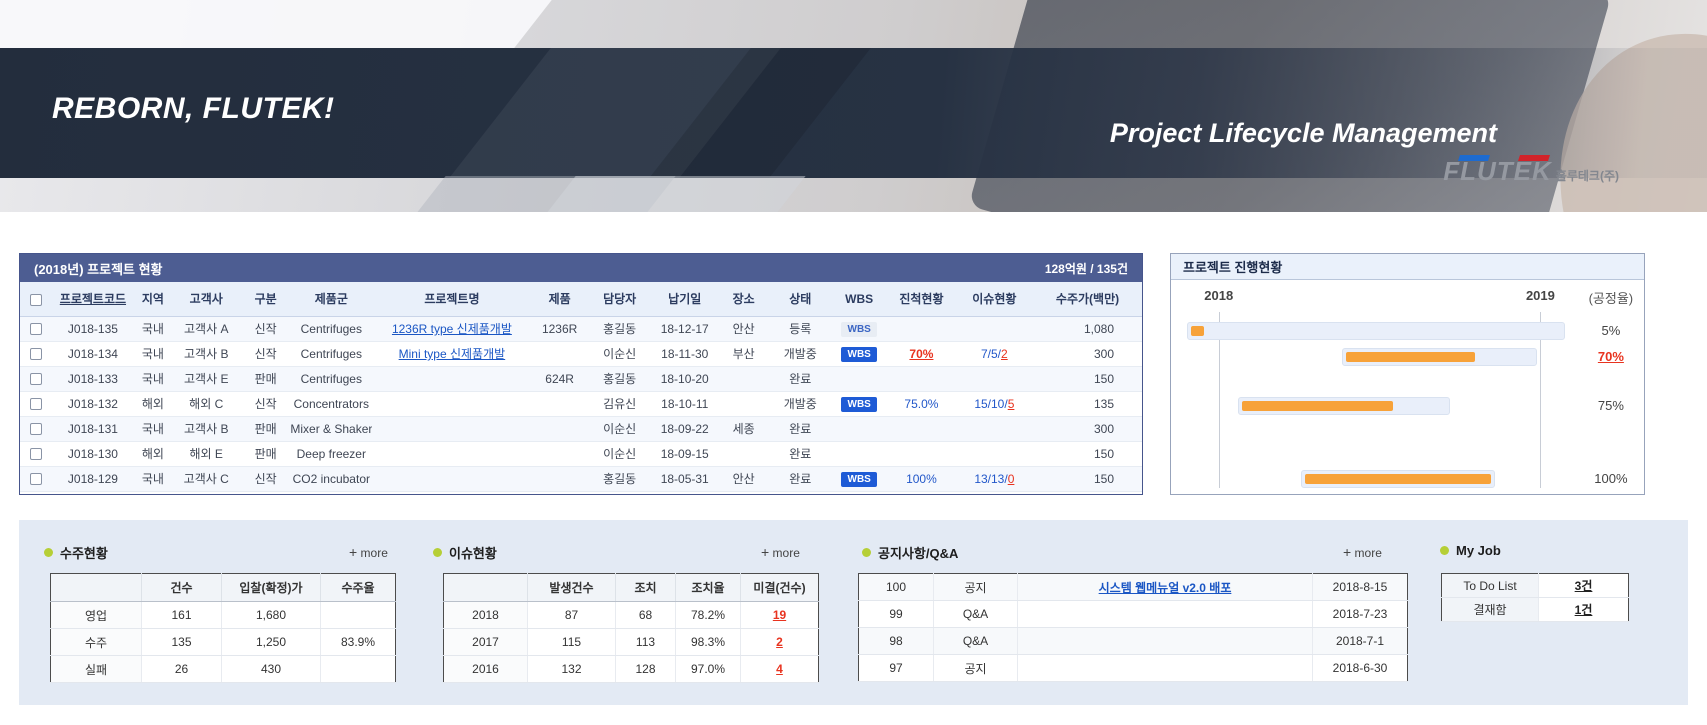 The width and height of the screenshot is (1707, 725). What do you see at coordinates (1004, 353) in the screenshot?
I see `issue-open-count: 2` at bounding box center [1004, 353].